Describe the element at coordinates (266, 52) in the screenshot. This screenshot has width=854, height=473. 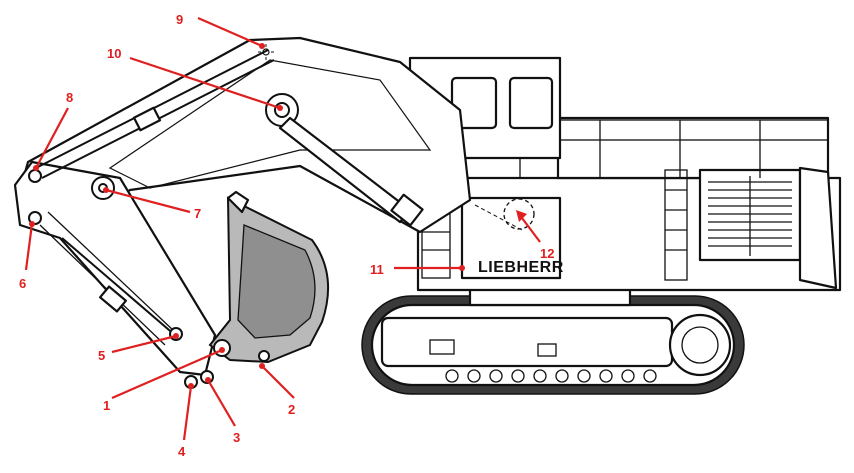
I see `grease-point-9-icon` at that location.